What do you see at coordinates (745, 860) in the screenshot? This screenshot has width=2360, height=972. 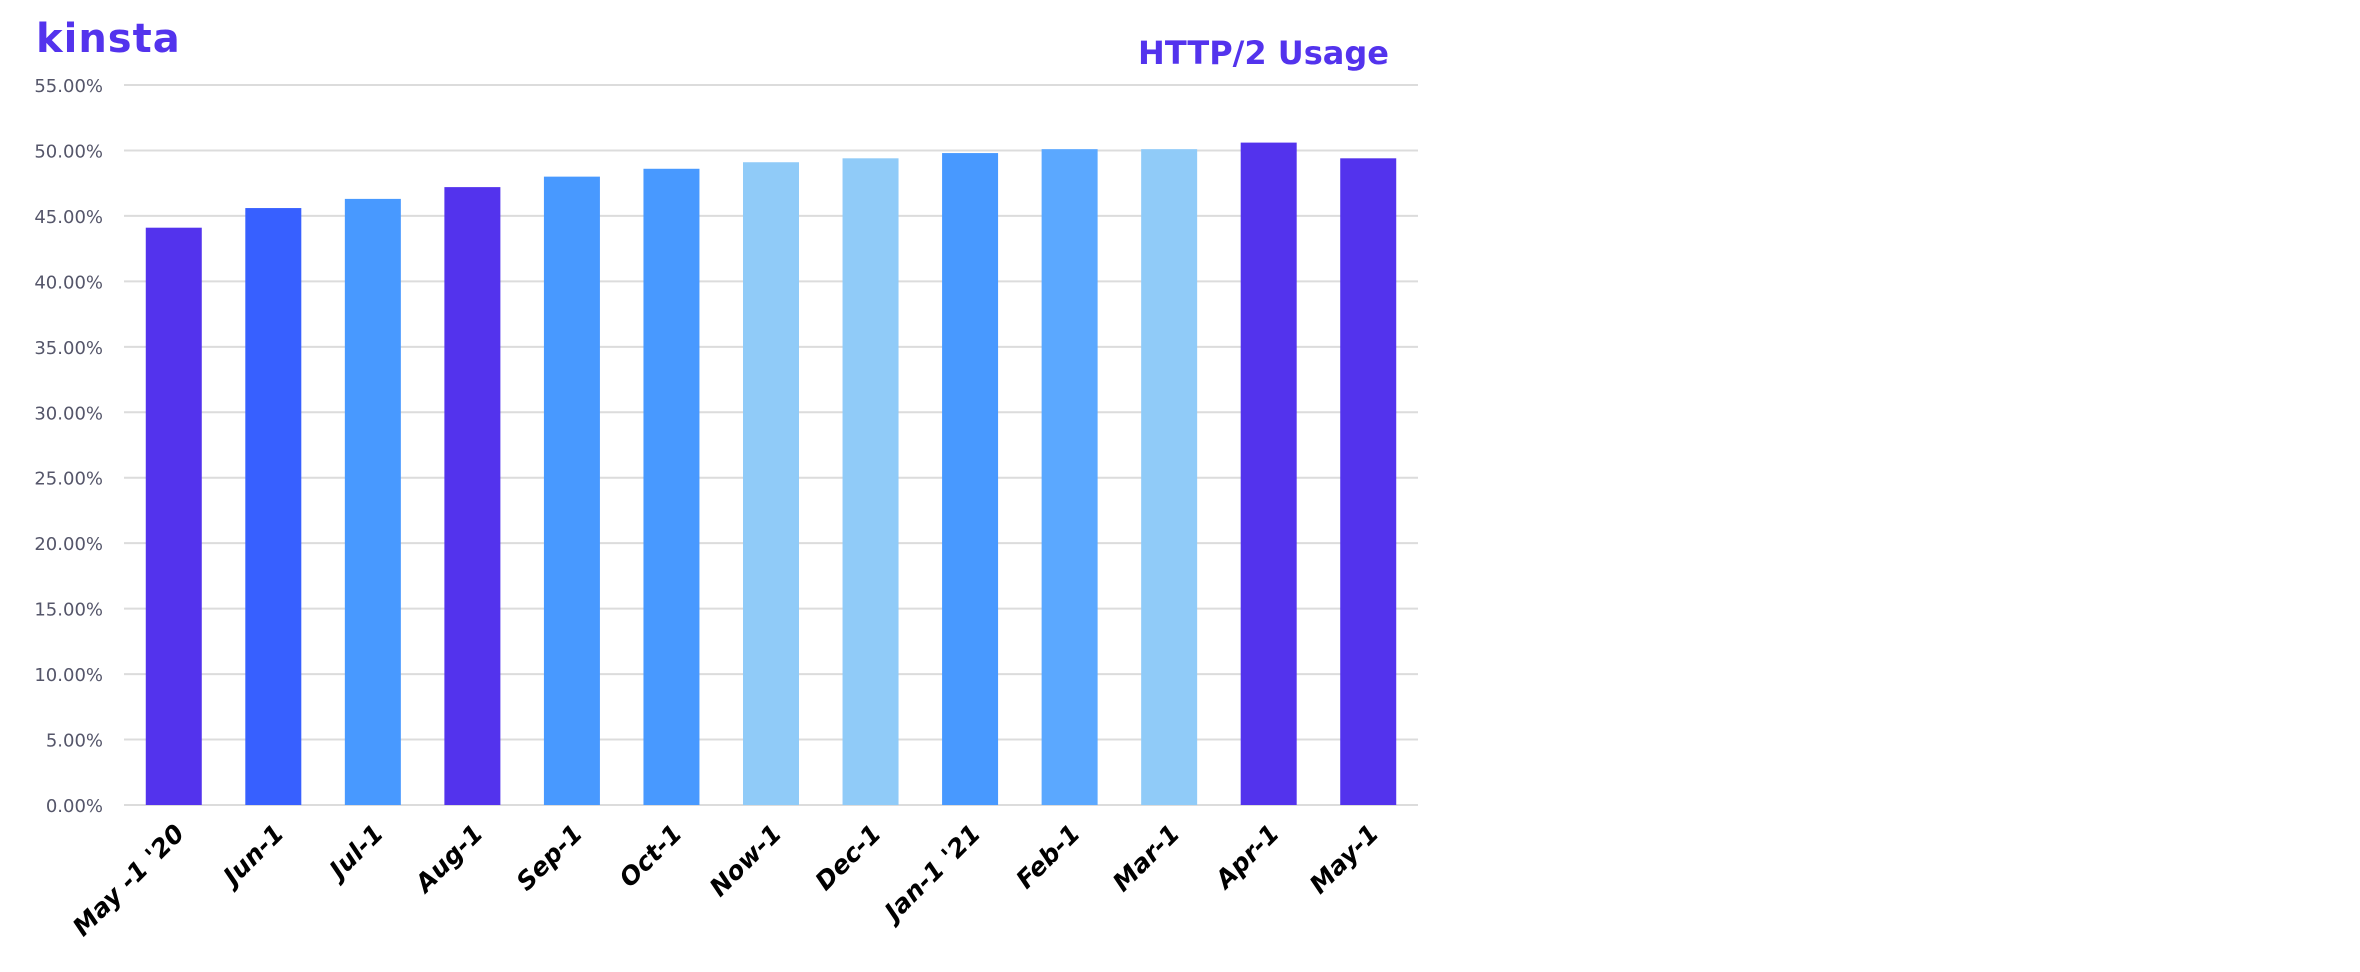 I see `x-tick-label: Now-1` at bounding box center [745, 860].